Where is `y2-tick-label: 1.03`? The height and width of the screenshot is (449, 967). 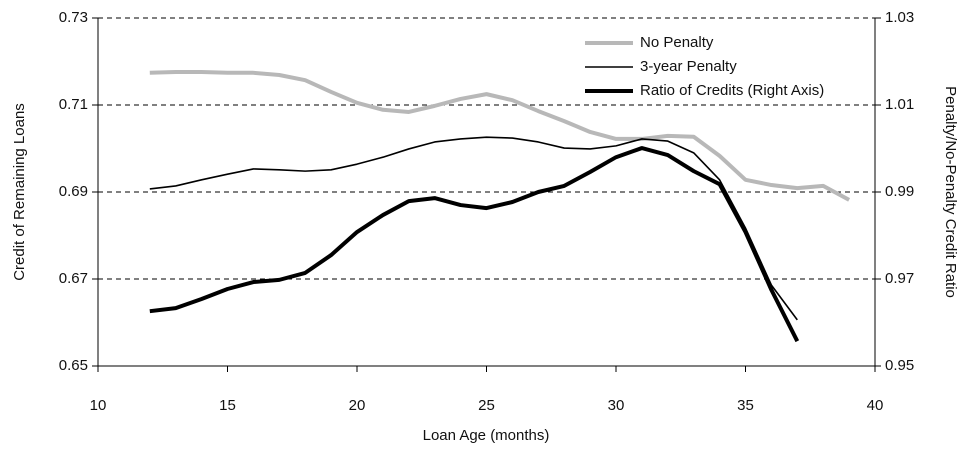
y2-tick-label: 1.03 is located at coordinates (899, 17).